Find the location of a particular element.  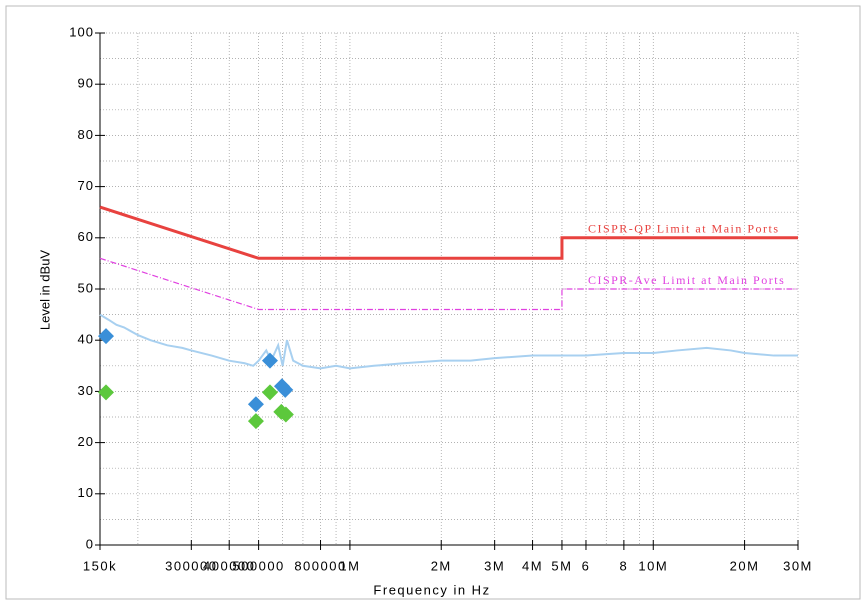

y-tick-label: 20 is located at coordinates (86, 441).